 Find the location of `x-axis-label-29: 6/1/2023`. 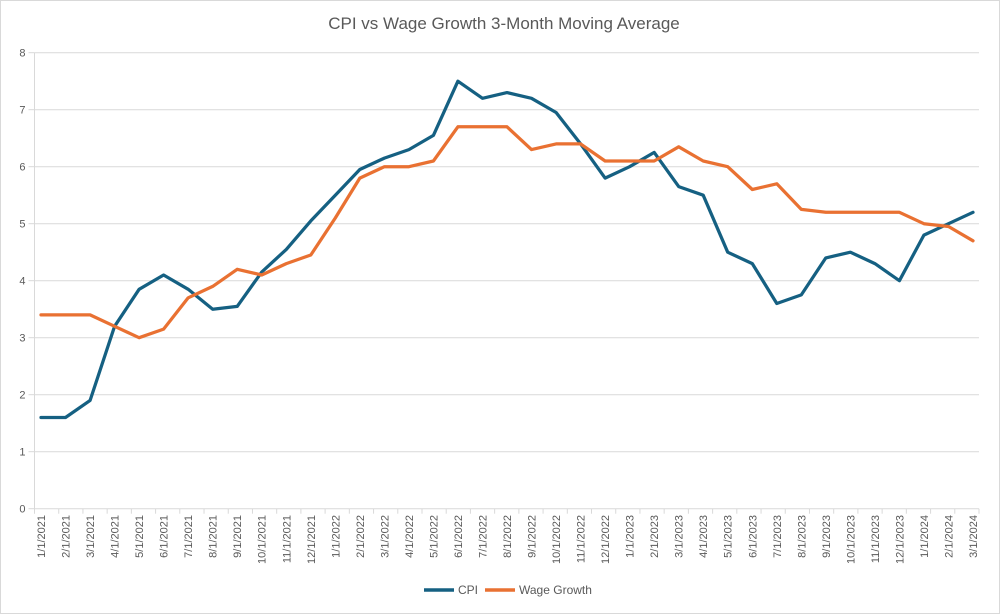

x-axis-label-29: 6/1/2023 is located at coordinates (753, 536).